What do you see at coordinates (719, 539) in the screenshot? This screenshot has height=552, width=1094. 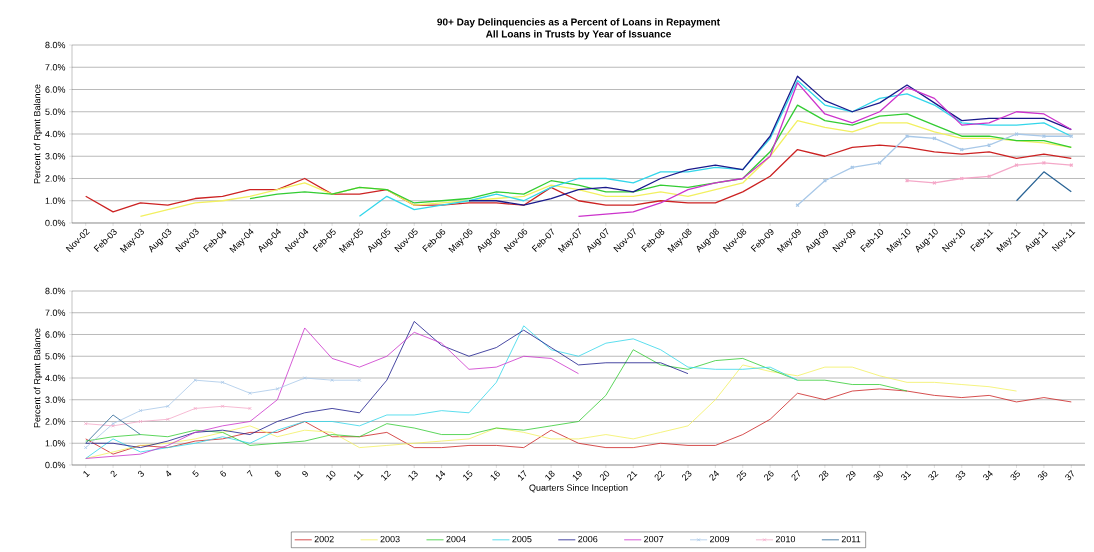 I see `legend-label: 2009` at bounding box center [719, 539].